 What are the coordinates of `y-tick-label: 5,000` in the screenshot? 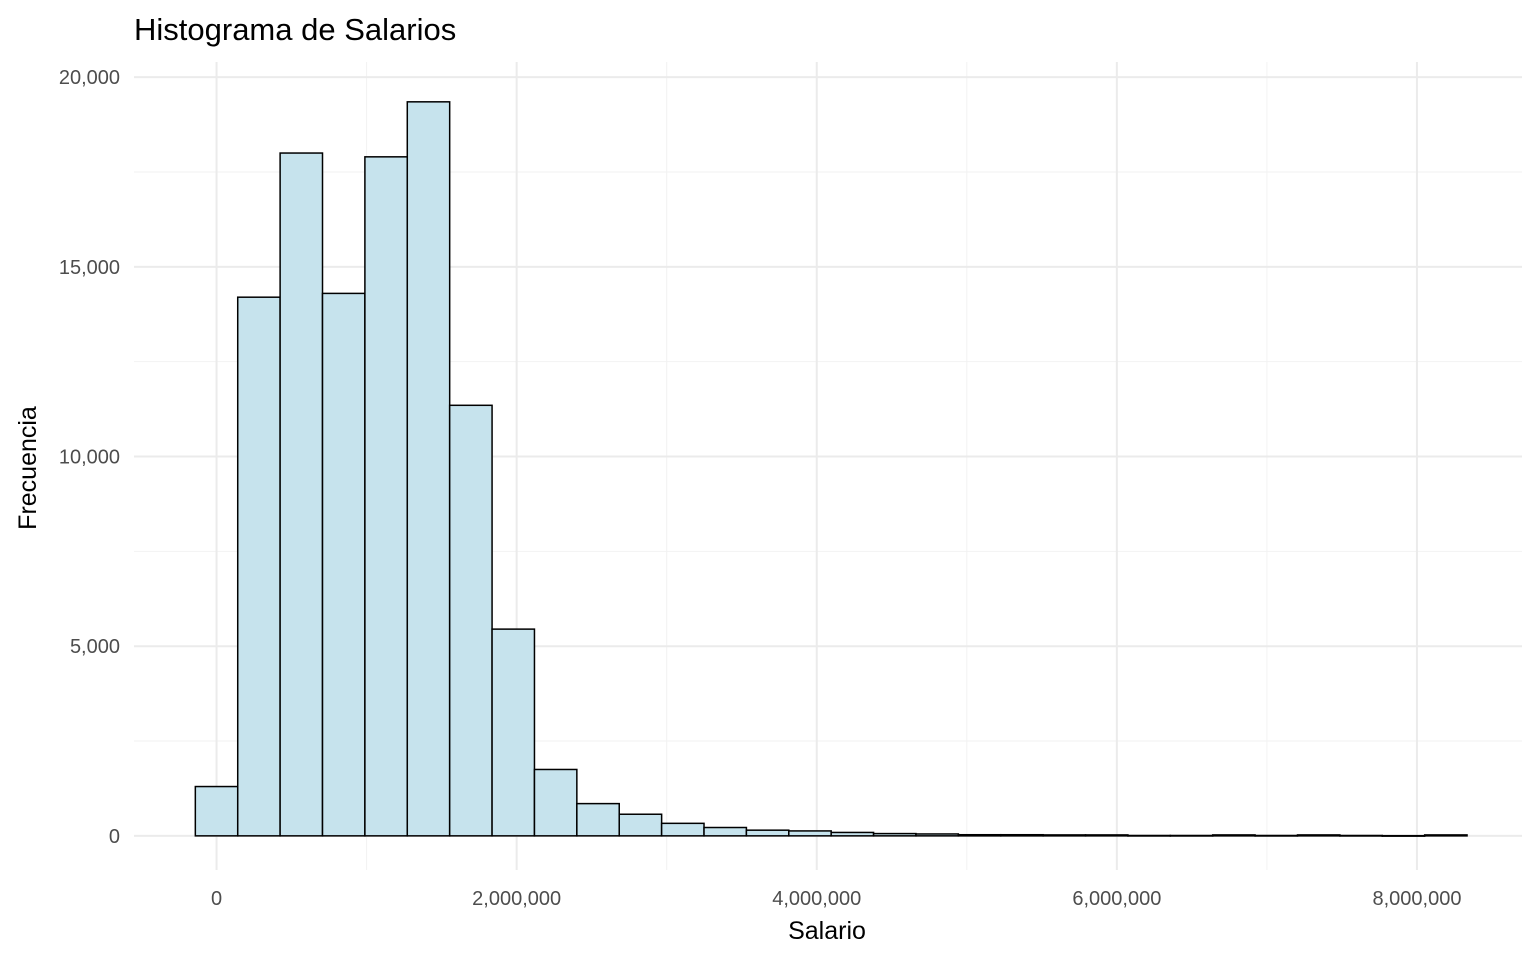 It's located at (95, 647).